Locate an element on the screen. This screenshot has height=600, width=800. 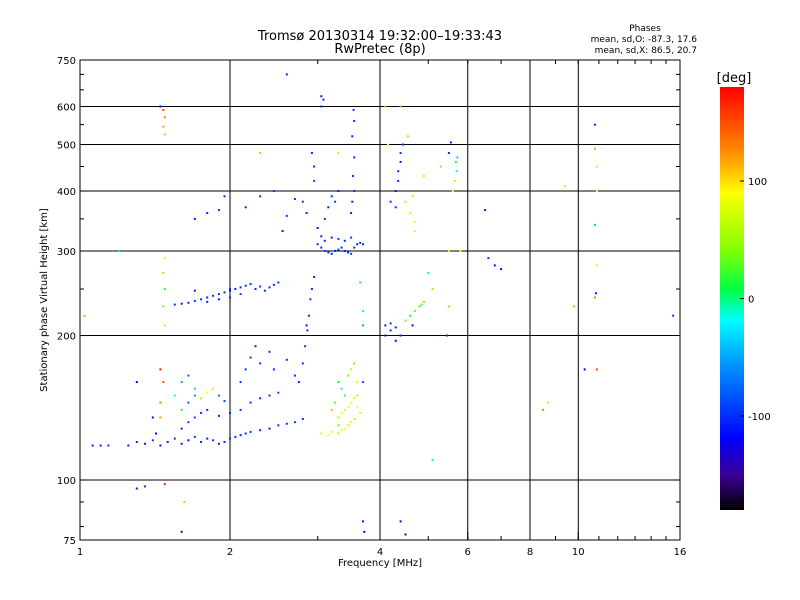
x-axis-label: Frequency [MHz] is located at coordinates (380, 563).